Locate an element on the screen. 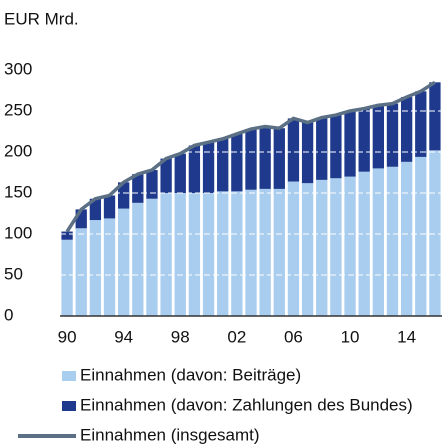 The height and width of the screenshot is (447, 445). legend-label: Einnahmen (insgesamt) is located at coordinates (170, 434).